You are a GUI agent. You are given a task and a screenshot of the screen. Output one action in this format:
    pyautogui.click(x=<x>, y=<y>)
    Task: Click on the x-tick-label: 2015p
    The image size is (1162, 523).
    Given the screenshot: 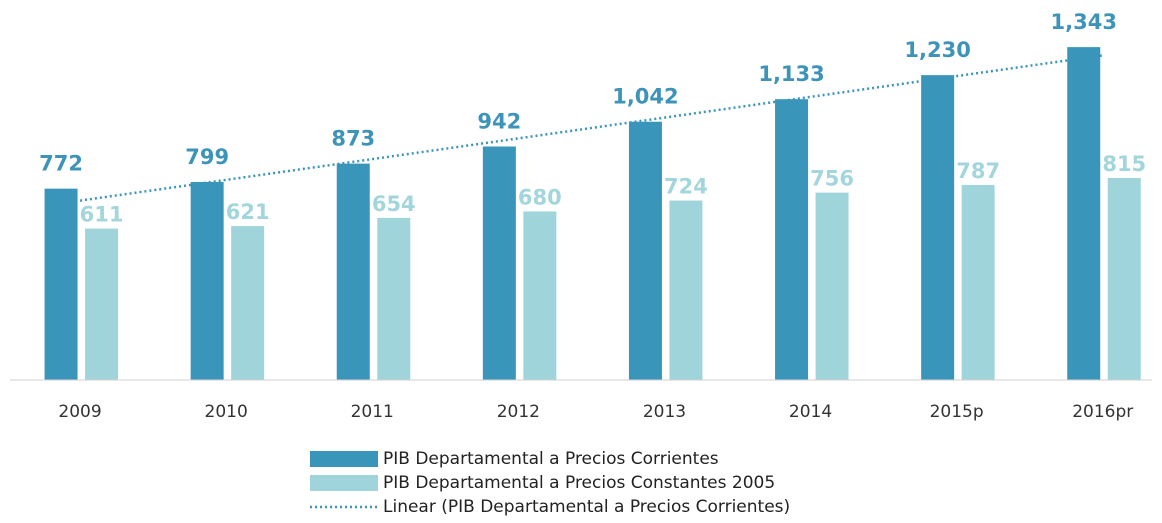 What is the action you would take?
    pyautogui.click(x=957, y=412)
    